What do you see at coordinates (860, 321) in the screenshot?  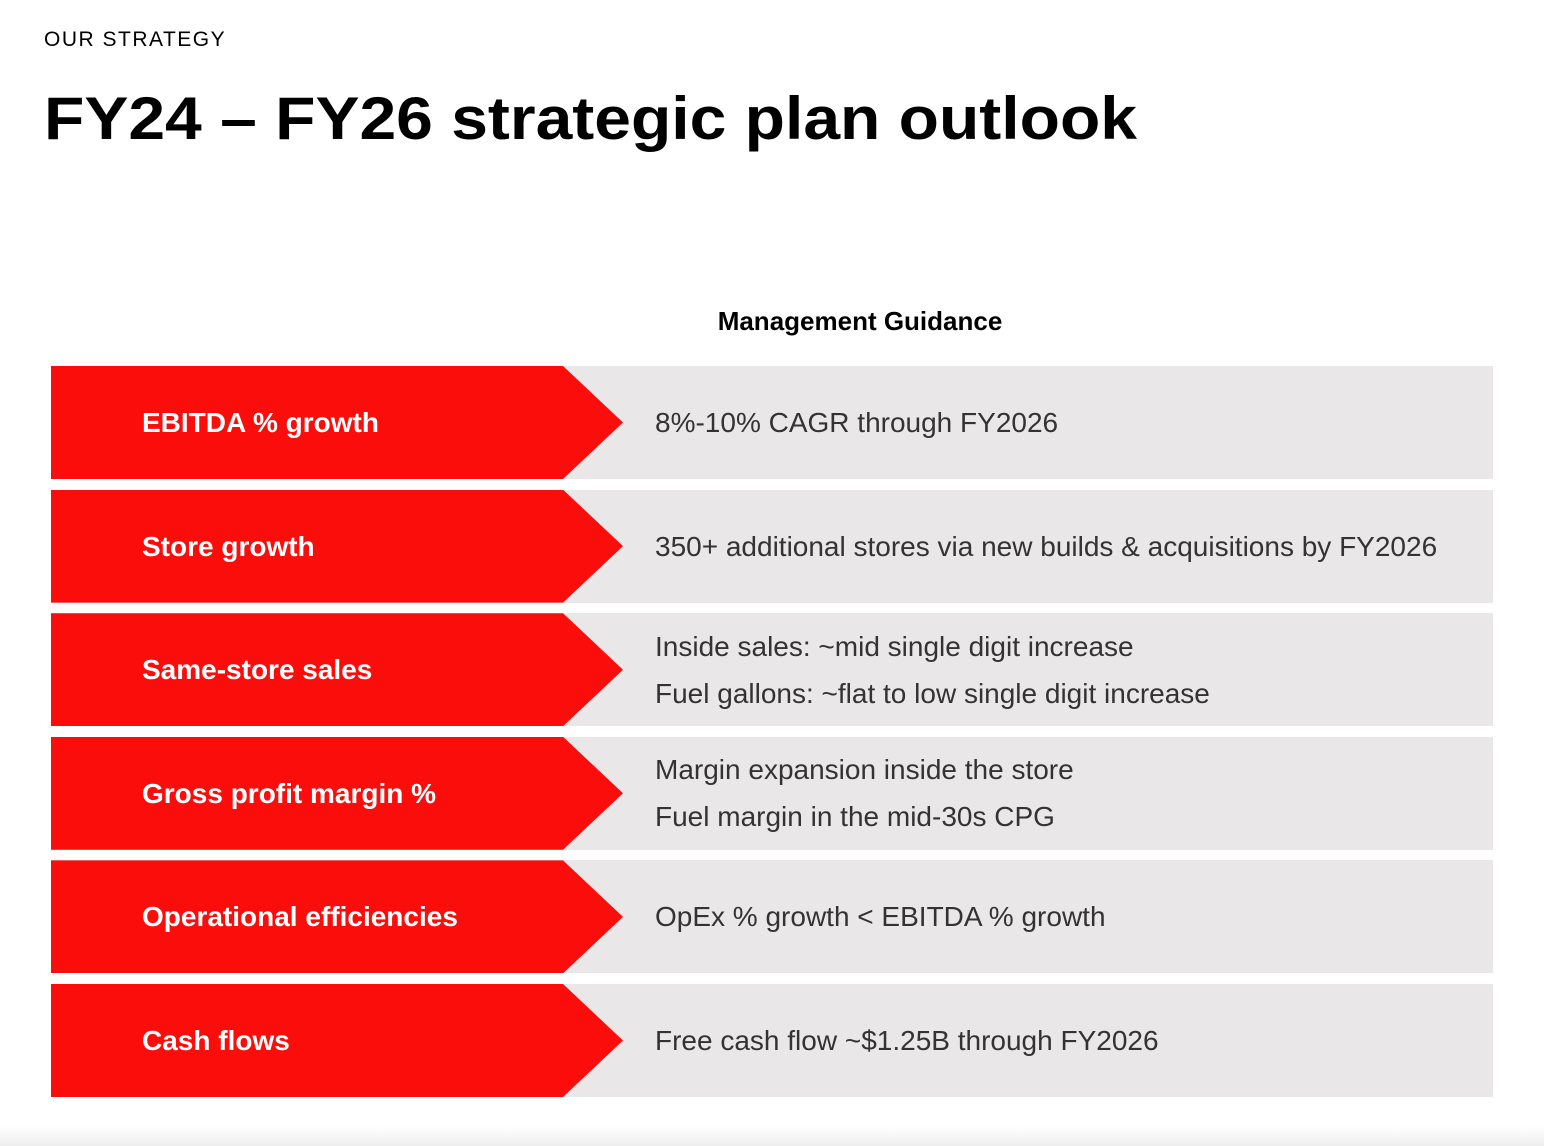 I see `guidance-column-header: Management Guidance` at bounding box center [860, 321].